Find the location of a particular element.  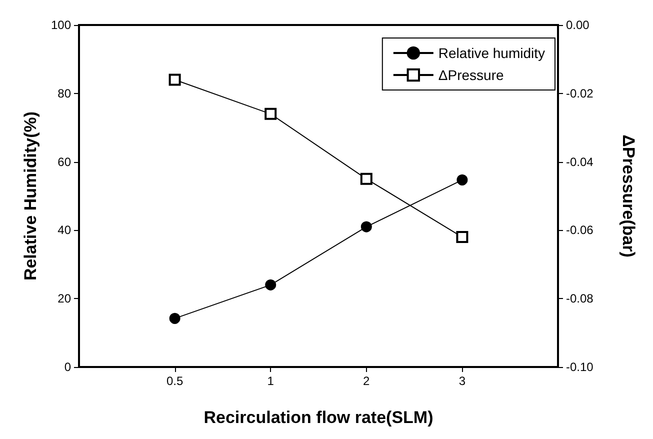

legend-label: Relative humidity is located at coordinates (492, 53).